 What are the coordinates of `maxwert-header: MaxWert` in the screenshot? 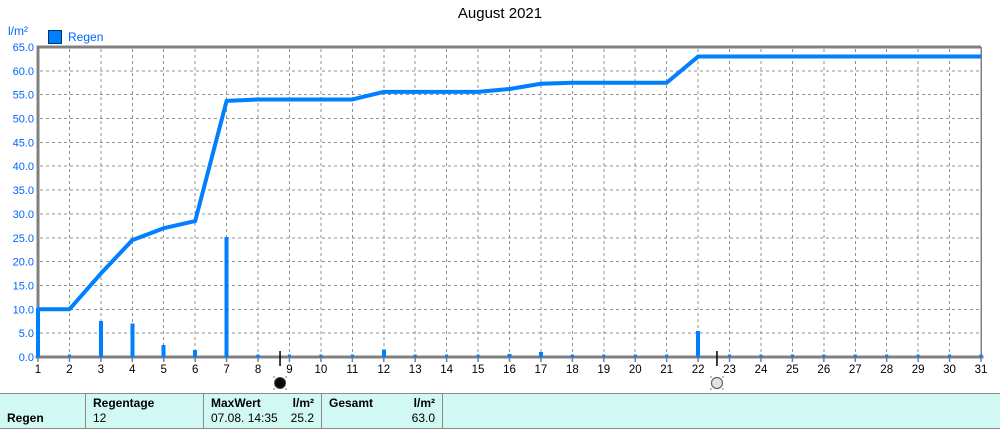 It's located at (236, 403).